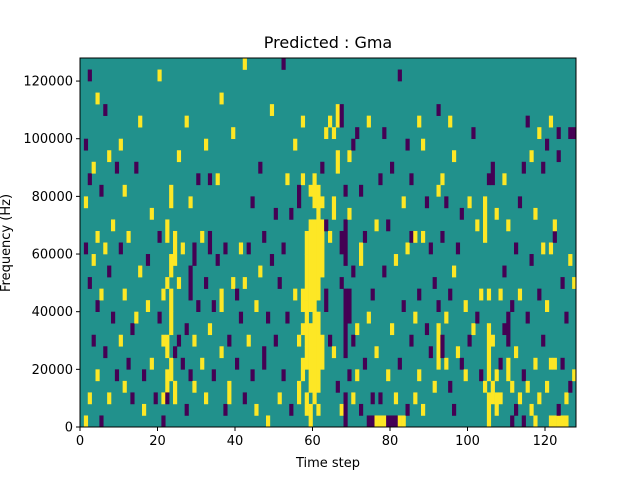 The height and width of the screenshot is (480, 640). What do you see at coordinates (52, 370) in the screenshot?
I see `y-tick-label: 20000` at bounding box center [52, 370].